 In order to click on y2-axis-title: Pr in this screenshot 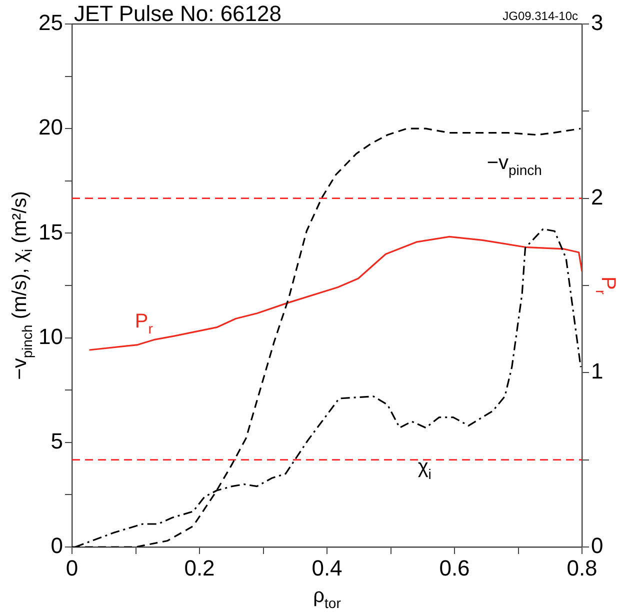, I will do `click(606, 285)`.